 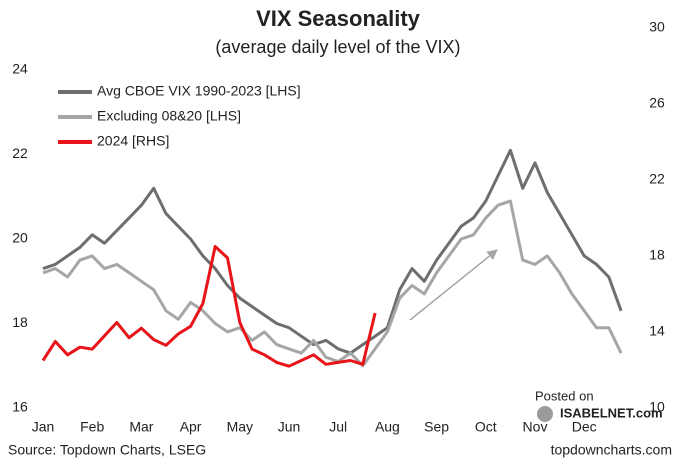 What do you see at coordinates (486, 427) in the screenshot?
I see `x-tick-label: Oct` at bounding box center [486, 427].